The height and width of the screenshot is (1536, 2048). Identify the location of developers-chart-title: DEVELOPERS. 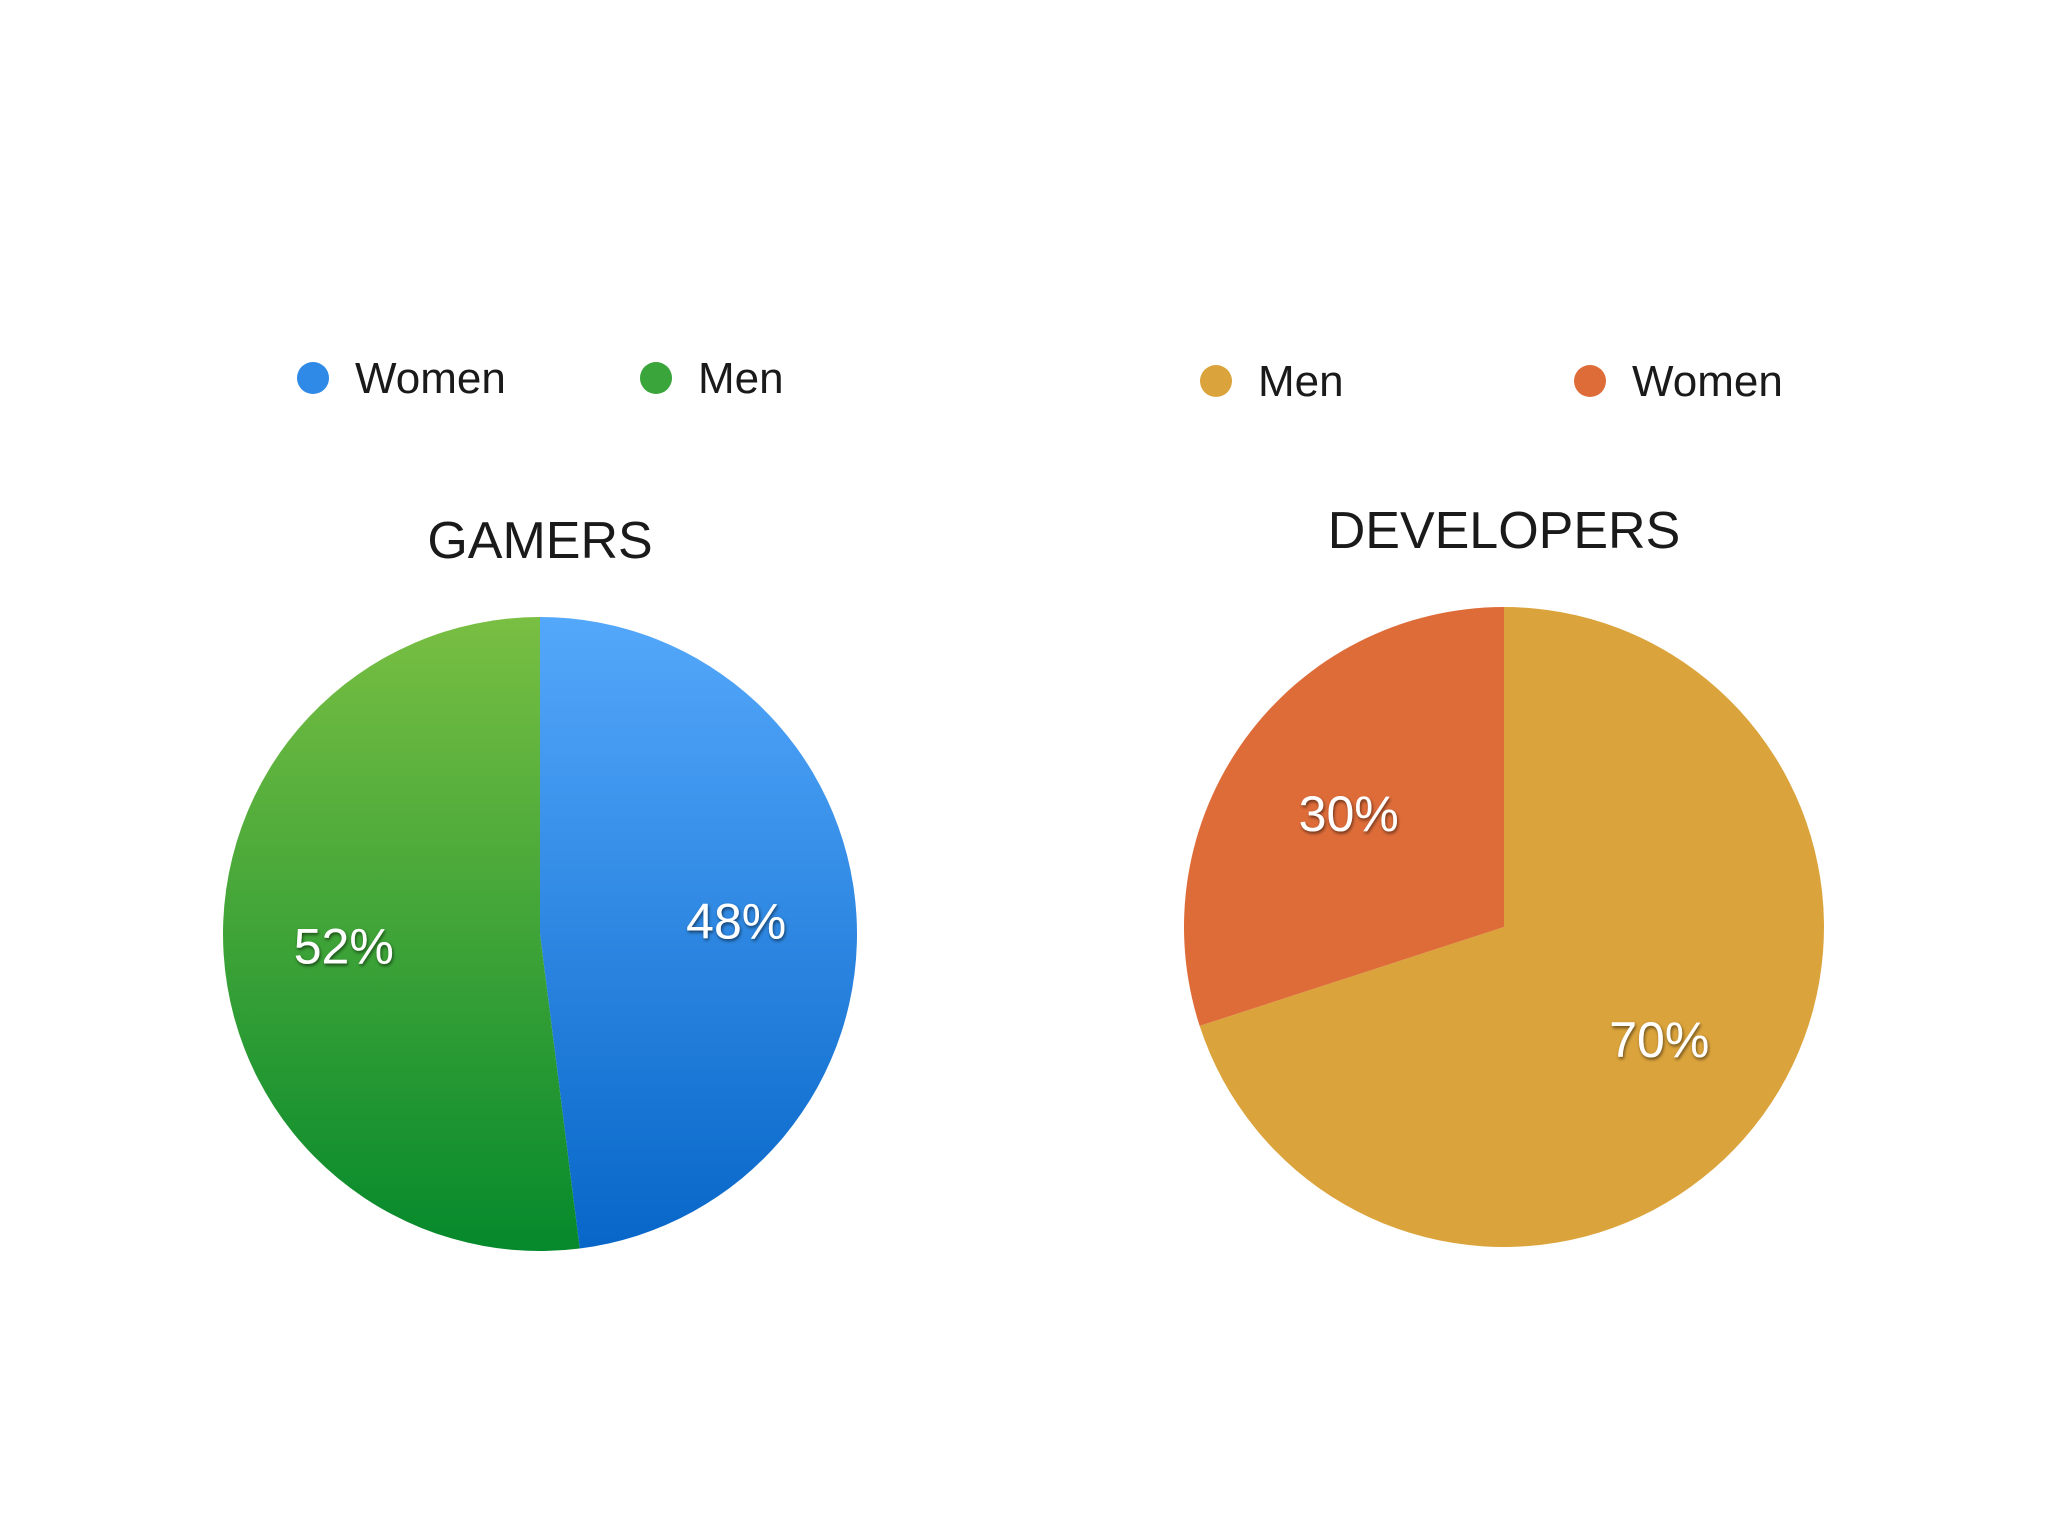
(1504, 531).